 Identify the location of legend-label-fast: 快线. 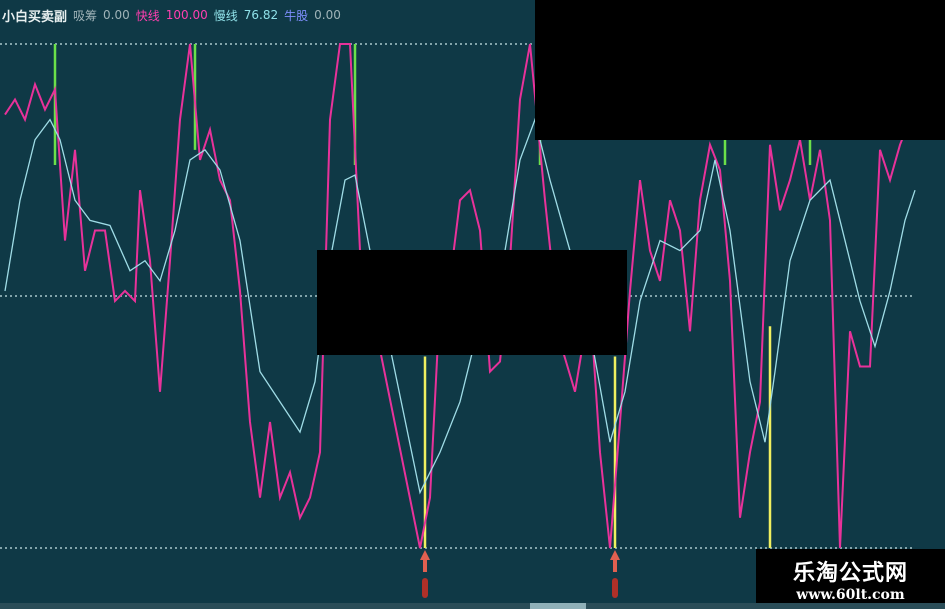
(147, 15).